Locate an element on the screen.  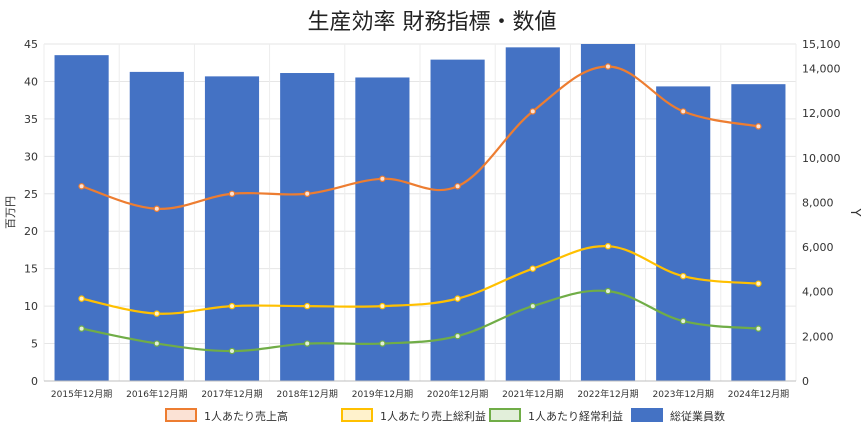
left-tick-label: 35 is located at coordinates (31, 119).